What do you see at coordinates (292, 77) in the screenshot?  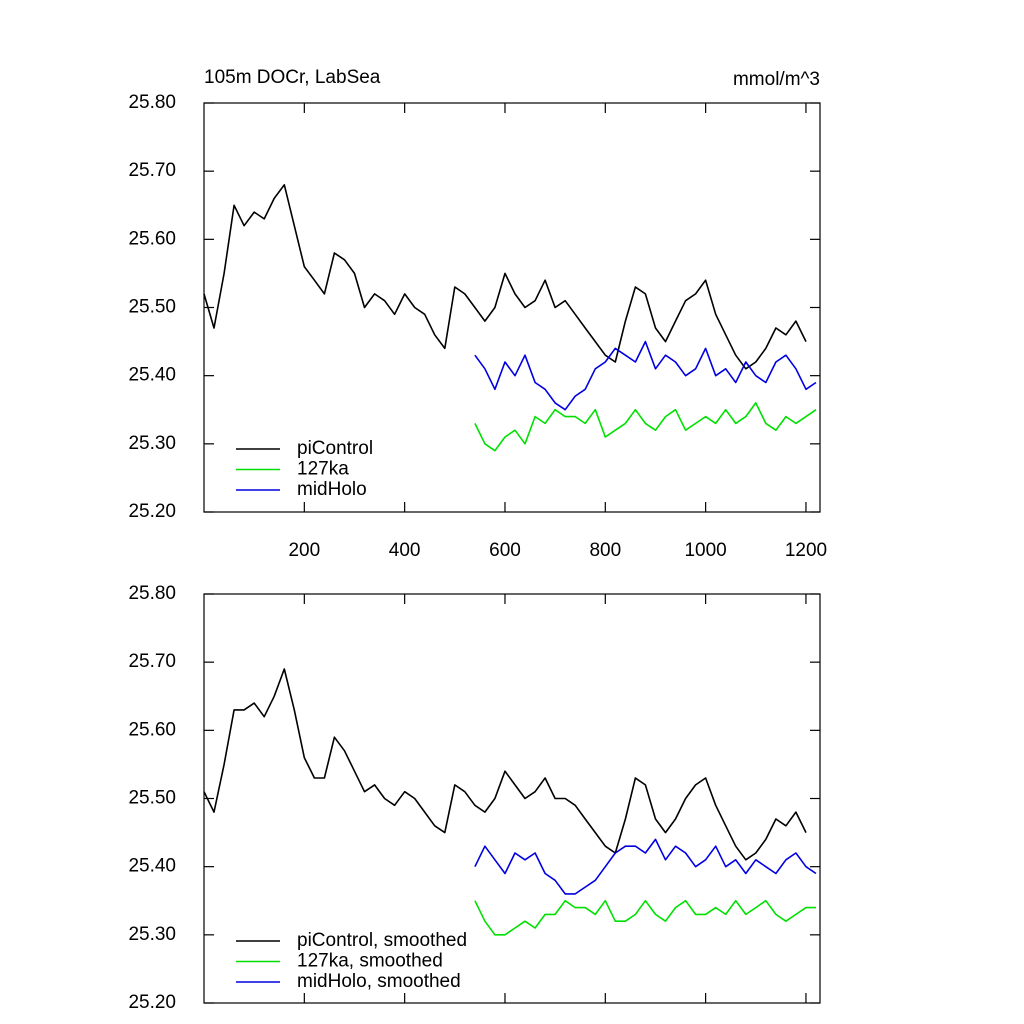 I see `chart-title: 105m DOCr, LabSea` at bounding box center [292, 77].